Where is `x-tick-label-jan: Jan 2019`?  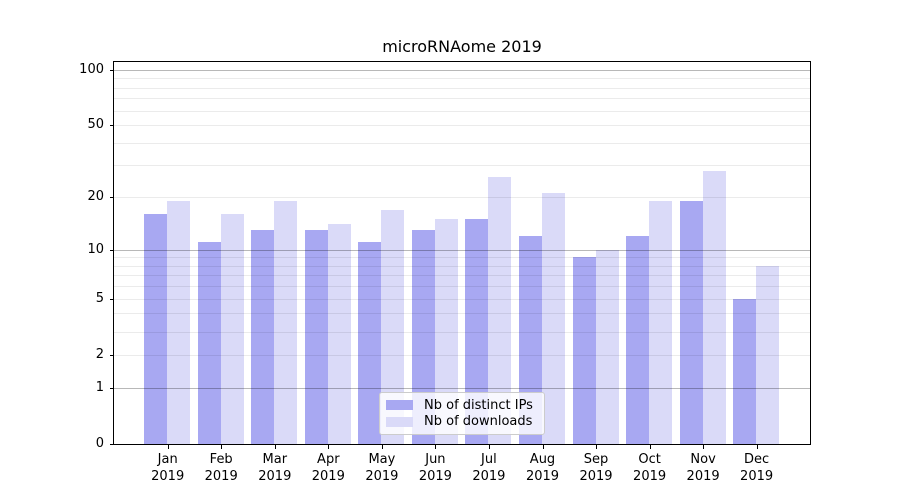
x-tick-label-jan: Jan 2019 is located at coordinates (168, 468).